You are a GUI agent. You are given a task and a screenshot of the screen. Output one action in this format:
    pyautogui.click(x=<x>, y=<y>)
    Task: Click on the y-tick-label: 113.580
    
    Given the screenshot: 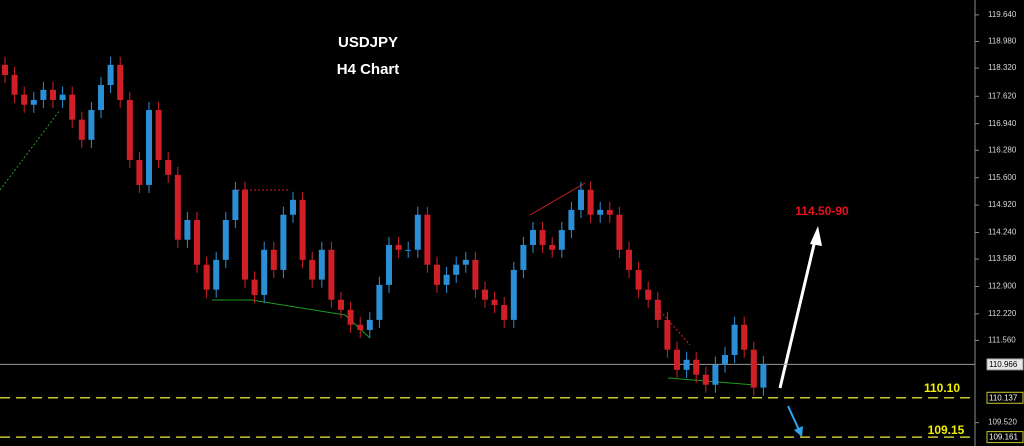 What is the action you would take?
    pyautogui.click(x=1002, y=258)
    